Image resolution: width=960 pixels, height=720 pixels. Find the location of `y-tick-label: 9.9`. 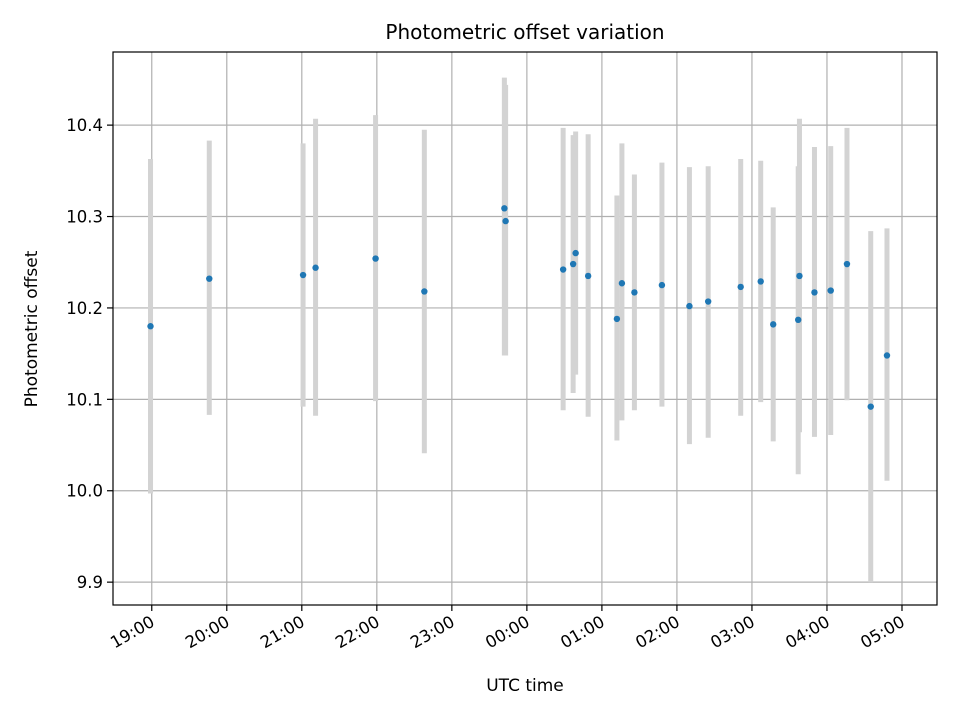

y-tick-label: 9.9 is located at coordinates (90, 582).